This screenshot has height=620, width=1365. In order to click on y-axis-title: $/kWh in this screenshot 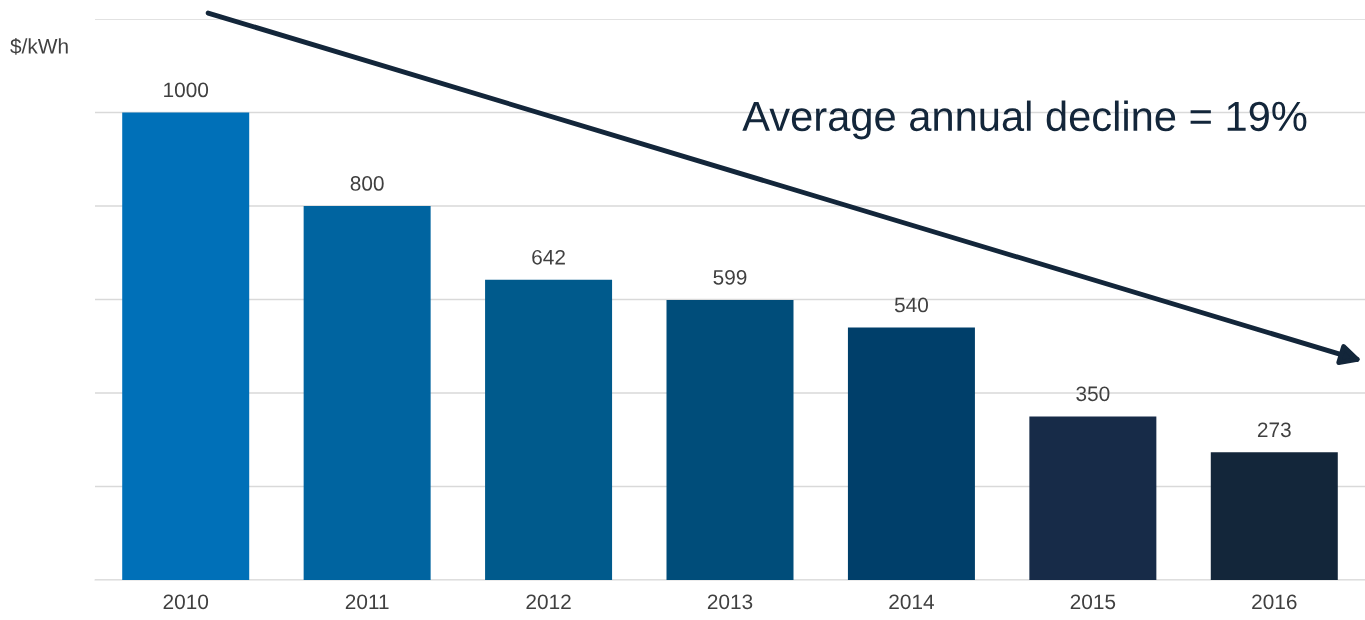, I will do `click(39, 46)`.